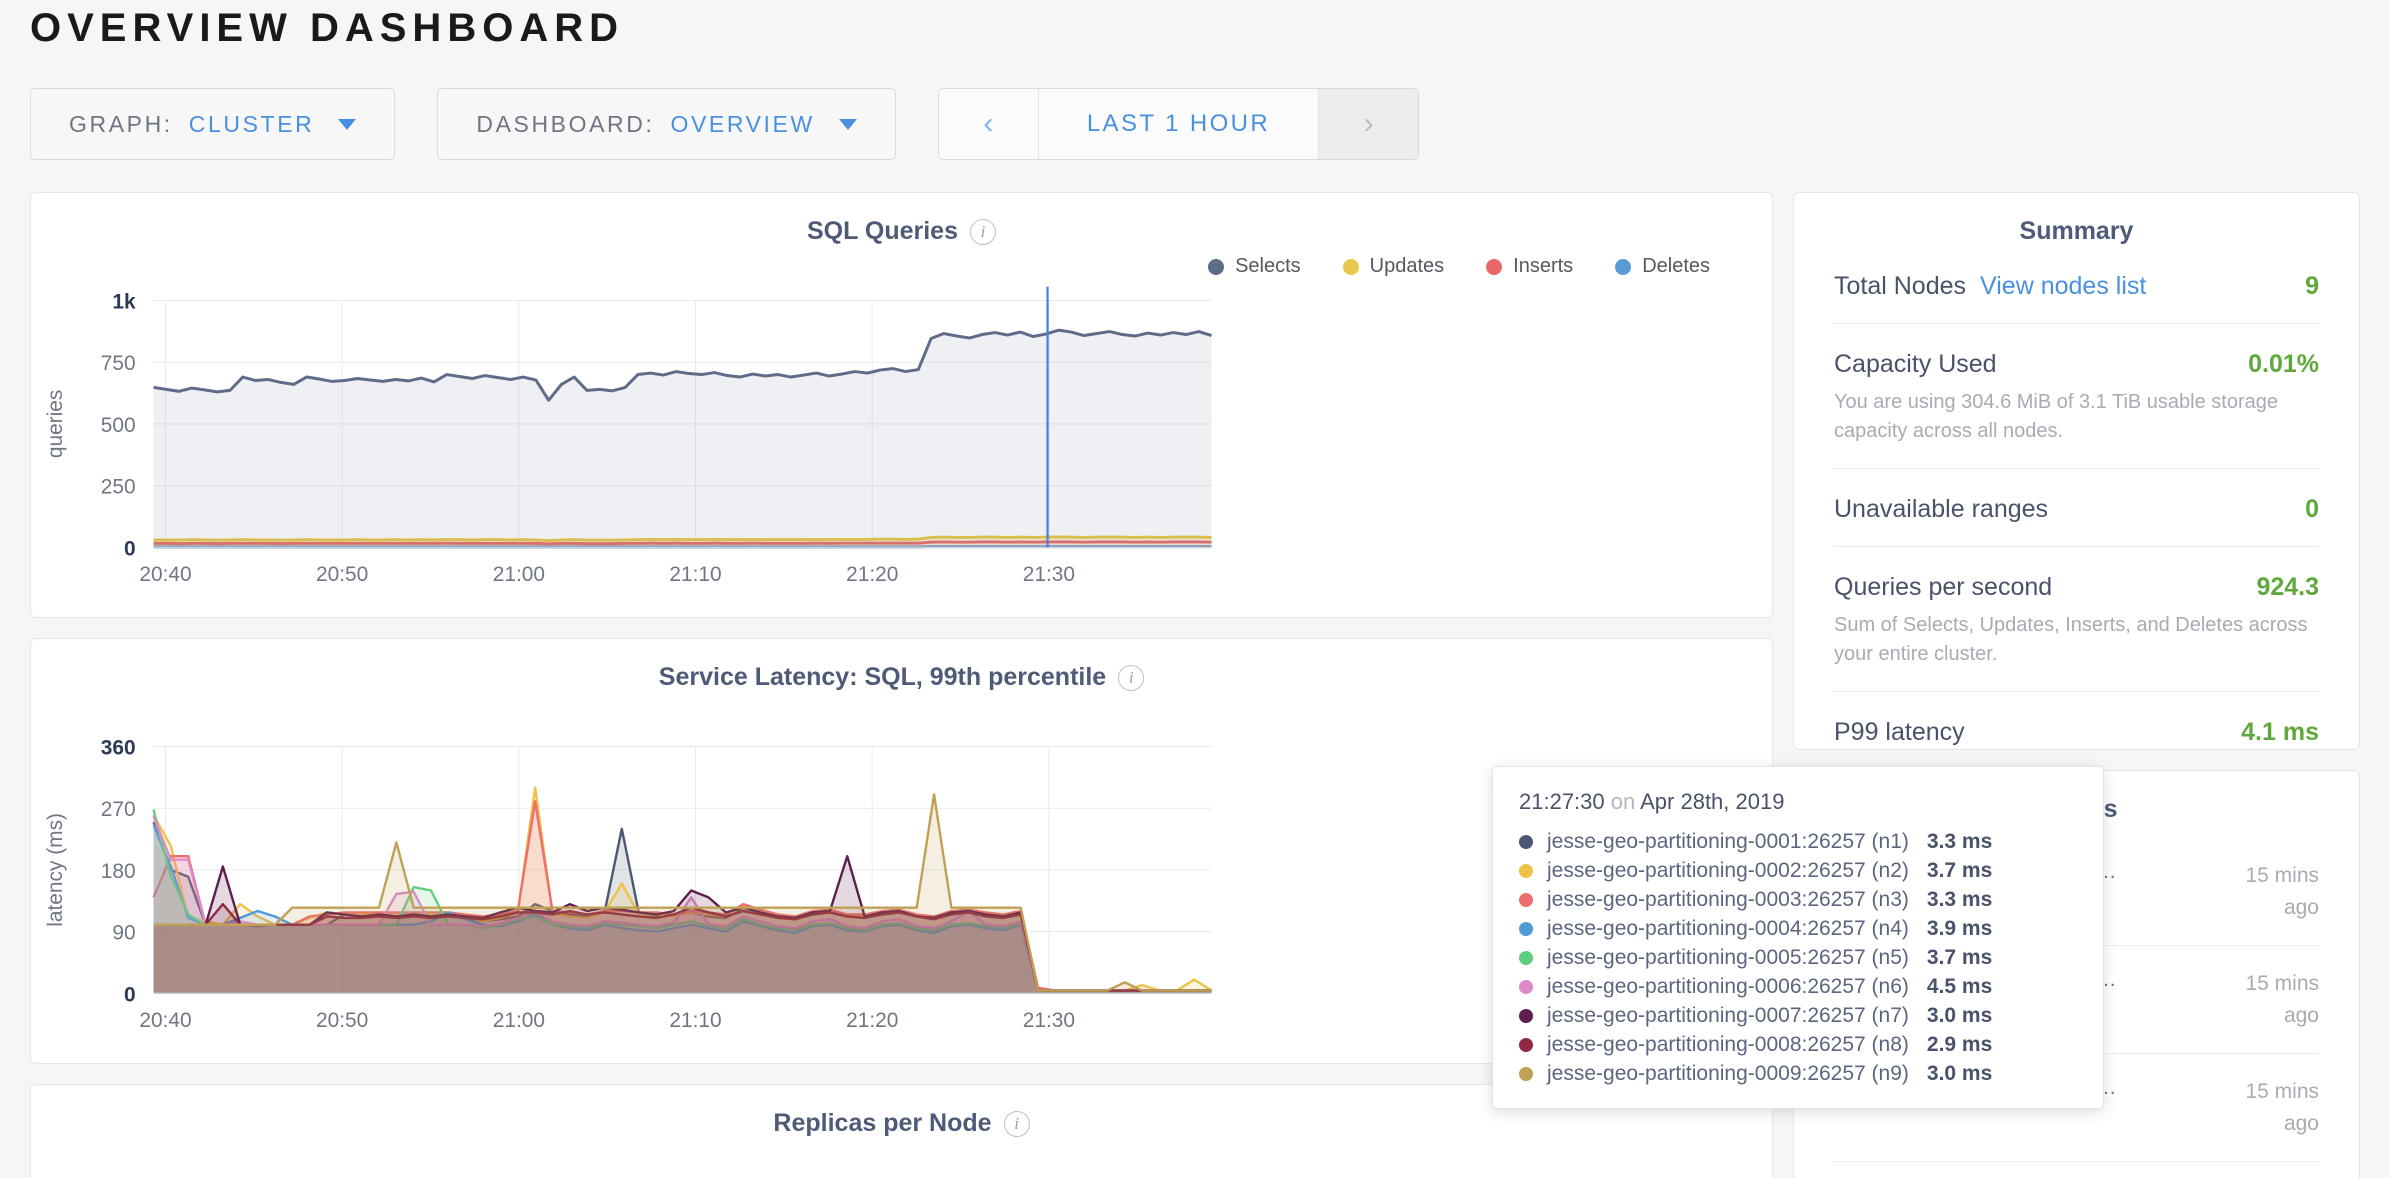  I want to click on time-range-next-button: ›, so click(1368, 124).